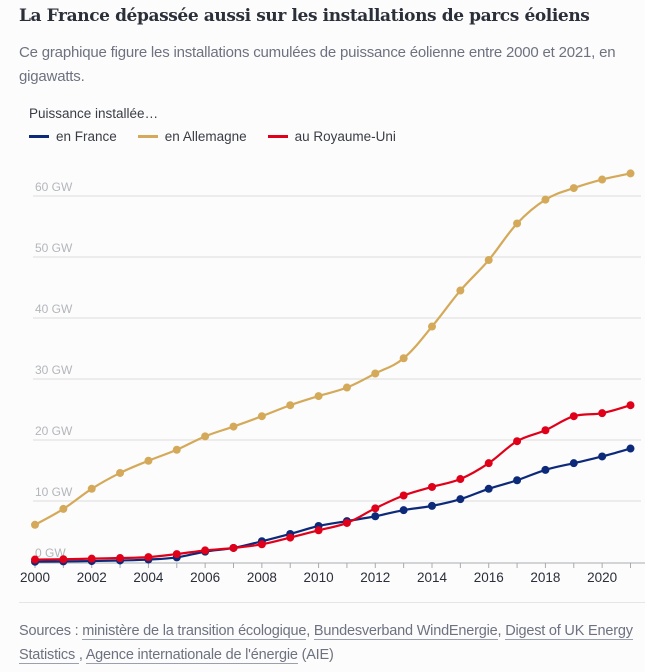 The width and height of the screenshot is (645, 672). What do you see at coordinates (326, 643) in the screenshot?
I see `source-link-dukes: Digest of UK Energy Statistics` at bounding box center [326, 643].